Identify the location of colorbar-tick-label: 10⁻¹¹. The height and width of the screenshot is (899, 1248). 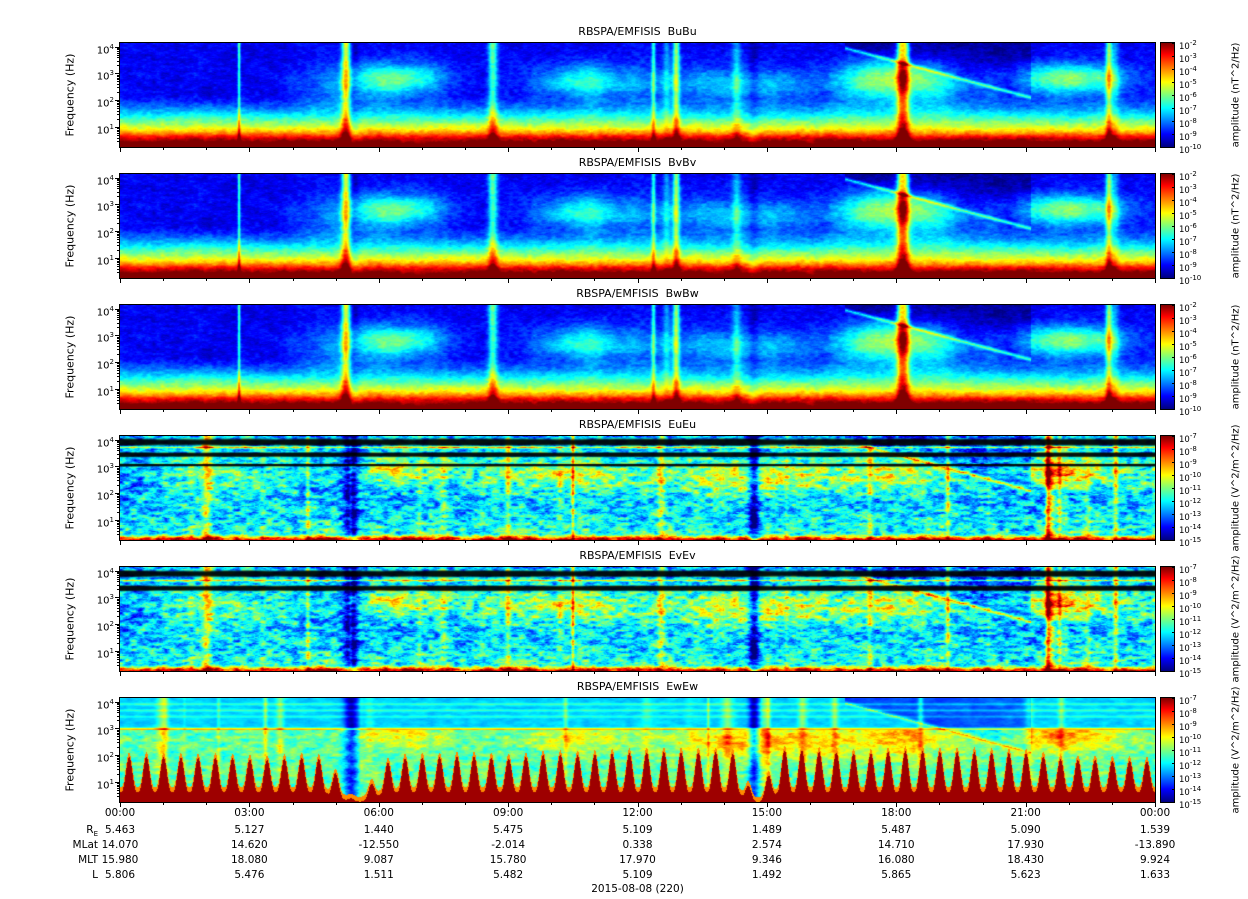
(1190, 490).